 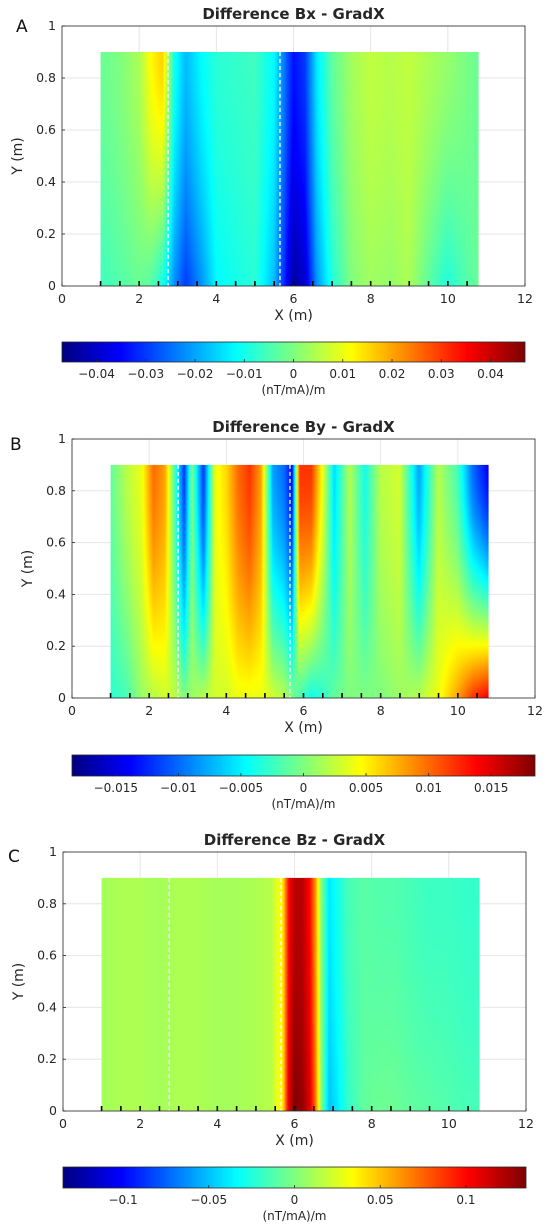 What do you see at coordinates (380, 1200) in the screenshot?
I see `colorbar-tick-label: 0.05` at bounding box center [380, 1200].